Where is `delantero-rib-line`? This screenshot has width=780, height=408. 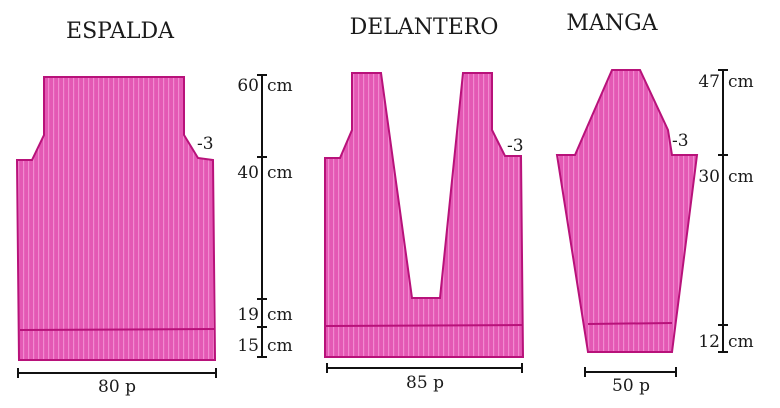
delantero-rib-line is located at coordinates (424, 325).